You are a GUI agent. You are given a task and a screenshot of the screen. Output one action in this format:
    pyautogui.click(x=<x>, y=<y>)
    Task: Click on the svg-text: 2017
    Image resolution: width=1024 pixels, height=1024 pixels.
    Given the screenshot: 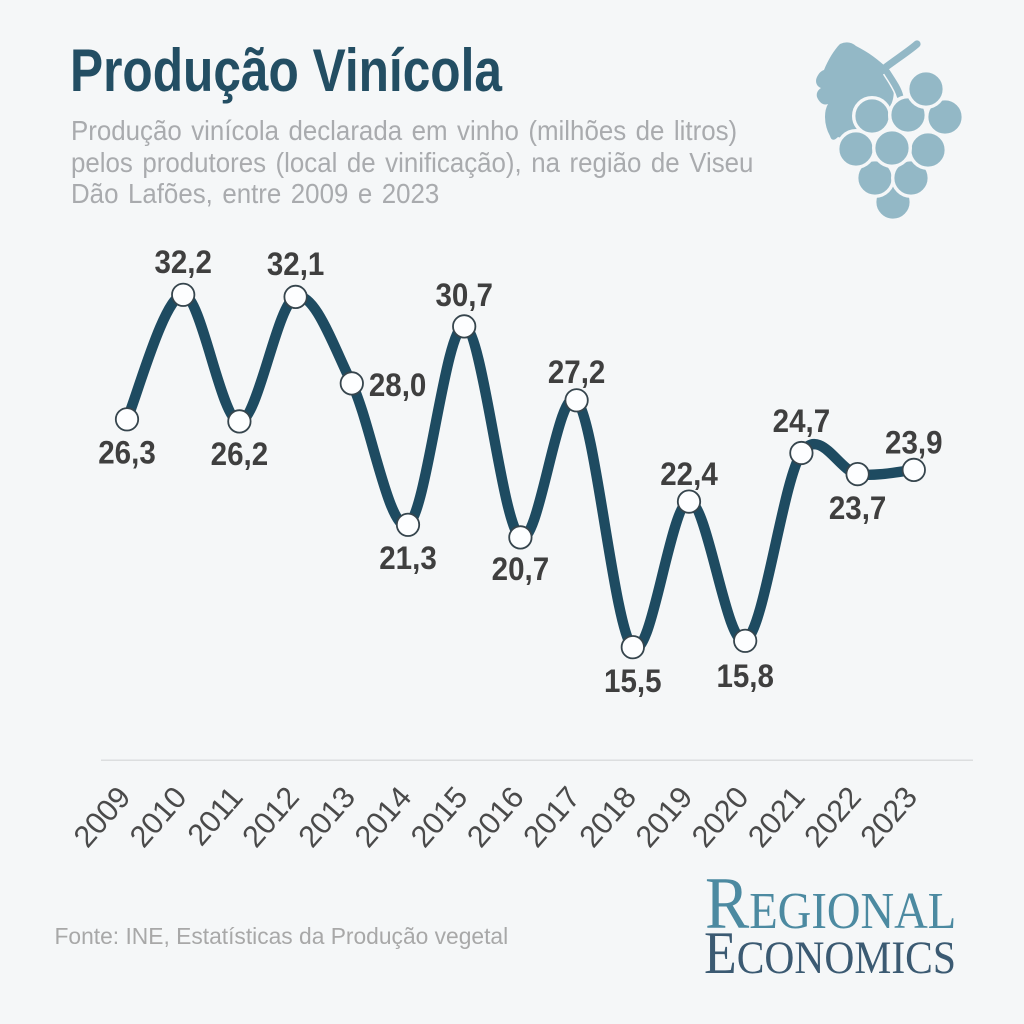 What is the action you would take?
    pyautogui.click(x=552, y=817)
    